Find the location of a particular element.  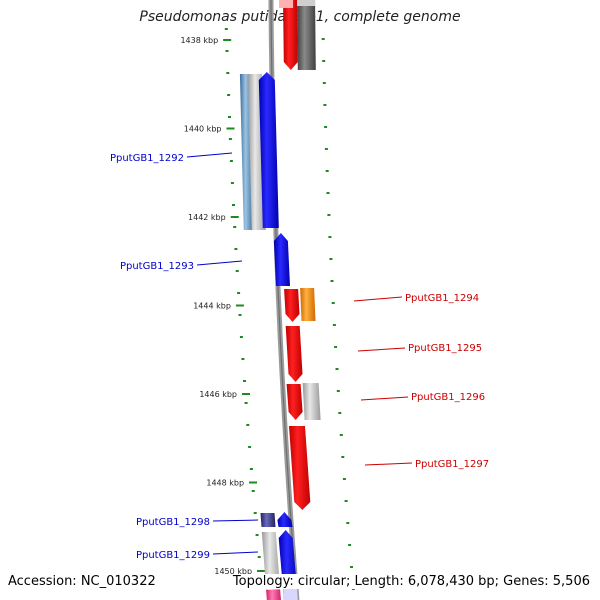

feature-pink is located at coordinates (273, 595).